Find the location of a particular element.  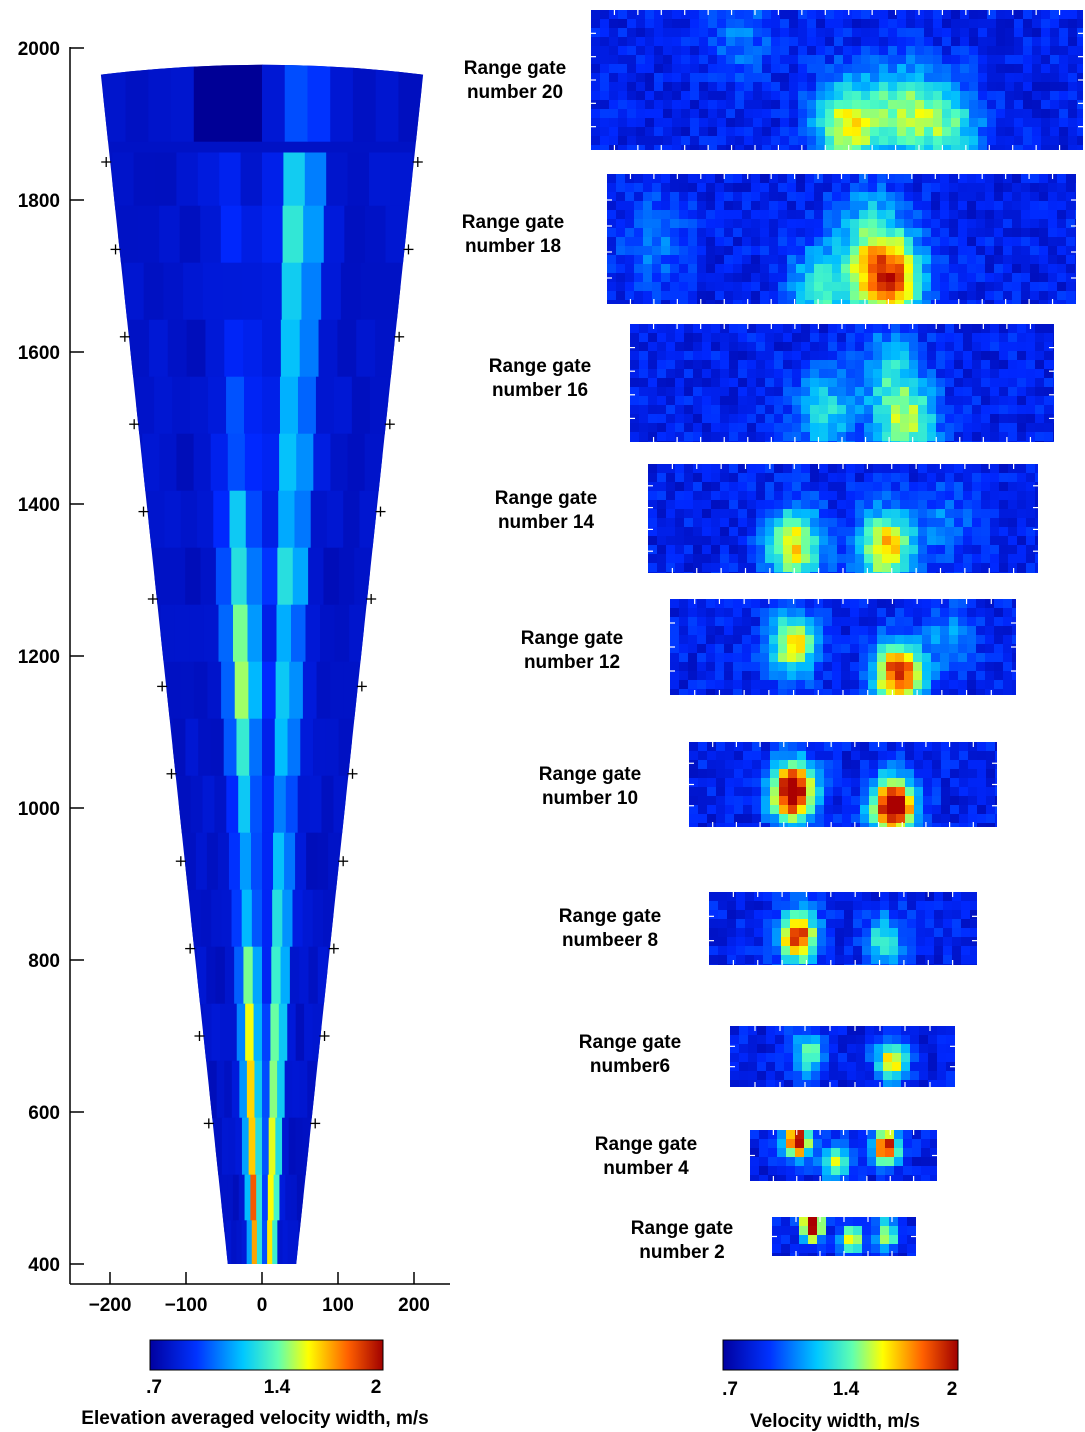

panel-ticks is located at coordinates (843, 928).